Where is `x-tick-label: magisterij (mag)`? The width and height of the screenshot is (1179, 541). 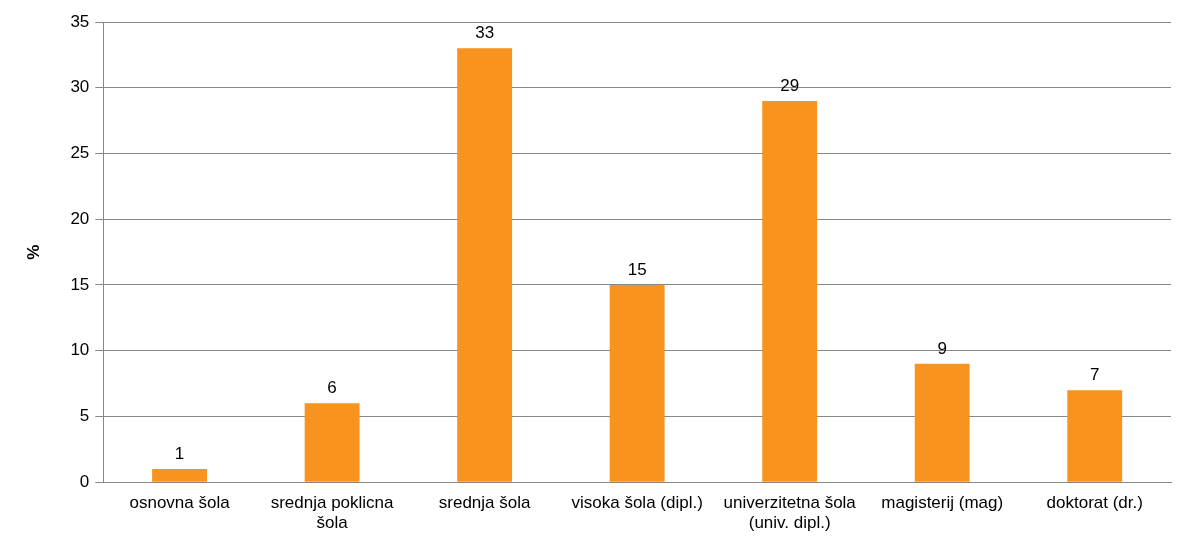 x-tick-label: magisterij (mag) is located at coordinates (942, 503).